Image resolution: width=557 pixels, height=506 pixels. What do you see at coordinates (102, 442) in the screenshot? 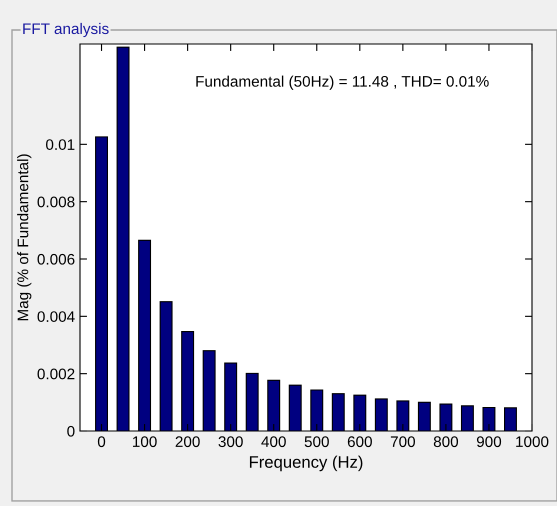
I see `x-tick-label: 0` at bounding box center [102, 442].